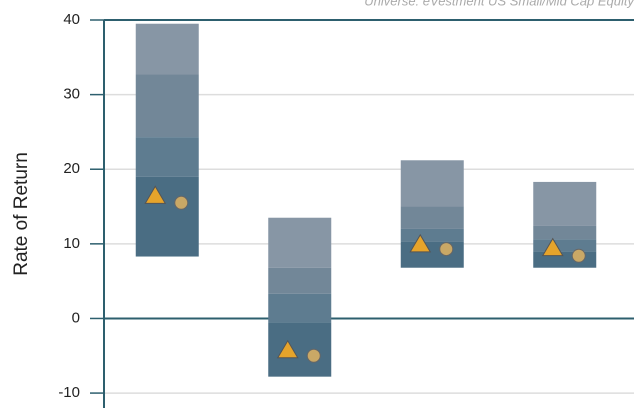 The width and height of the screenshot is (634, 408). I want to click on y-tick-label: 0, so click(76, 317).